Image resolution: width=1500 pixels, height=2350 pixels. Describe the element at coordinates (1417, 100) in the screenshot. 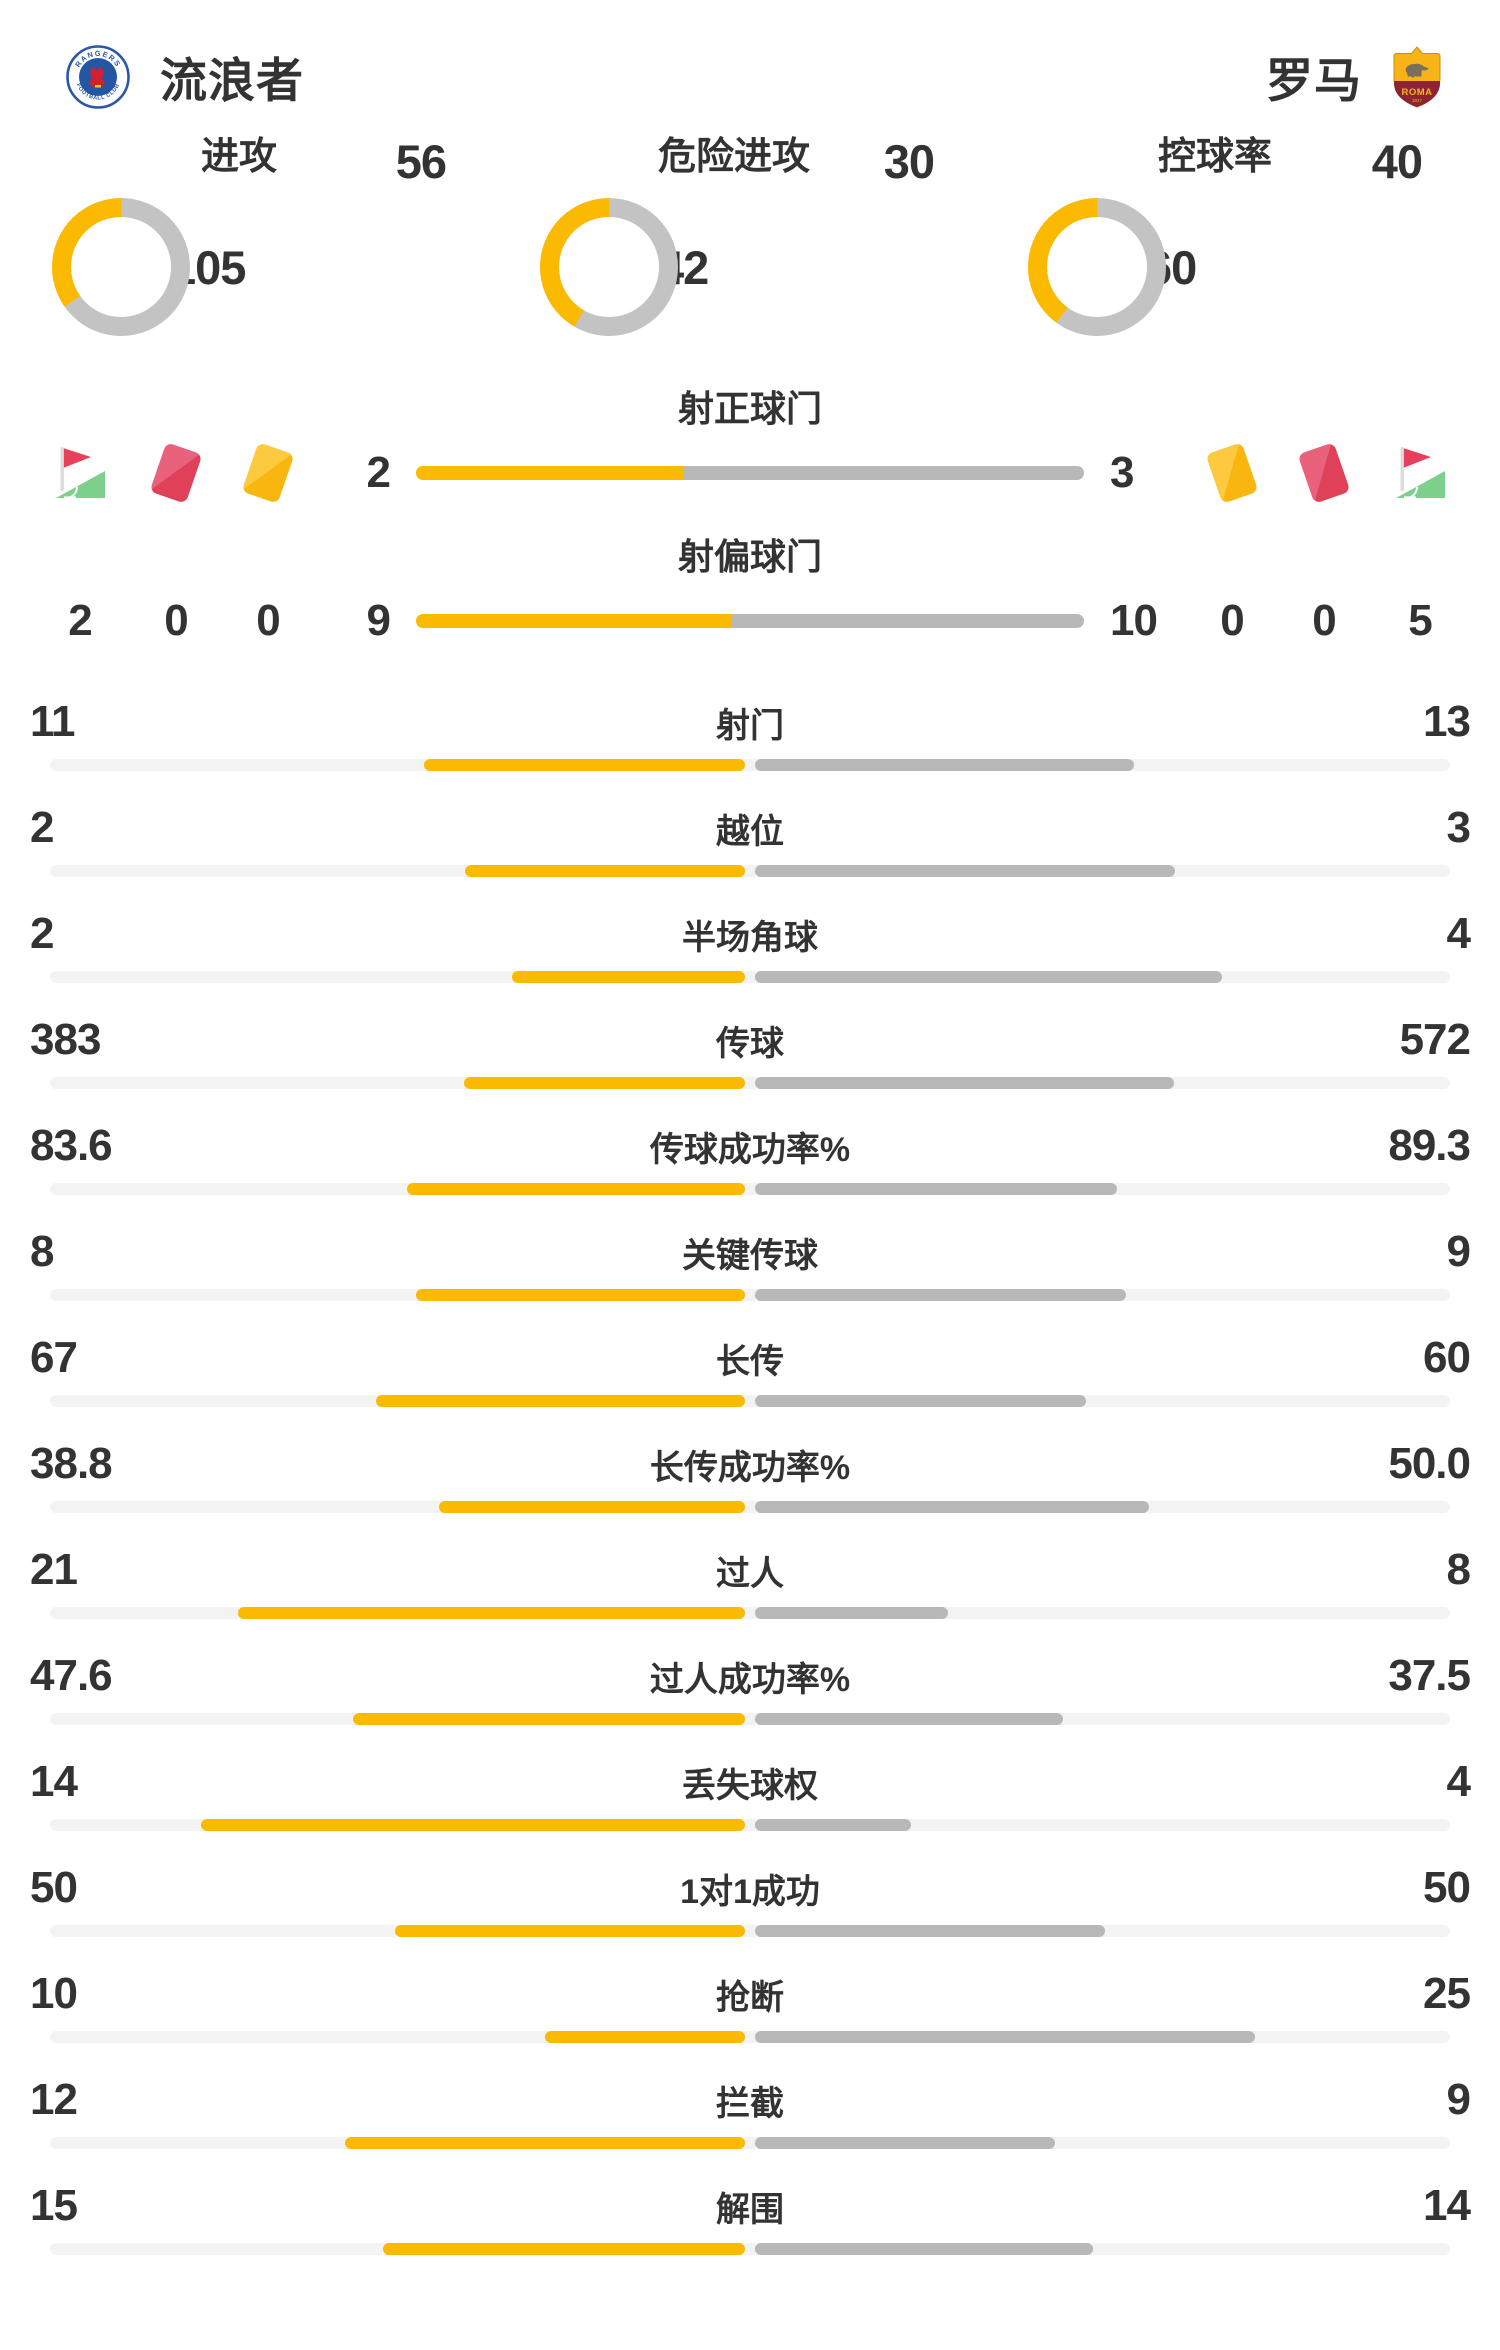

I see `svg-text: 1927` at that location.